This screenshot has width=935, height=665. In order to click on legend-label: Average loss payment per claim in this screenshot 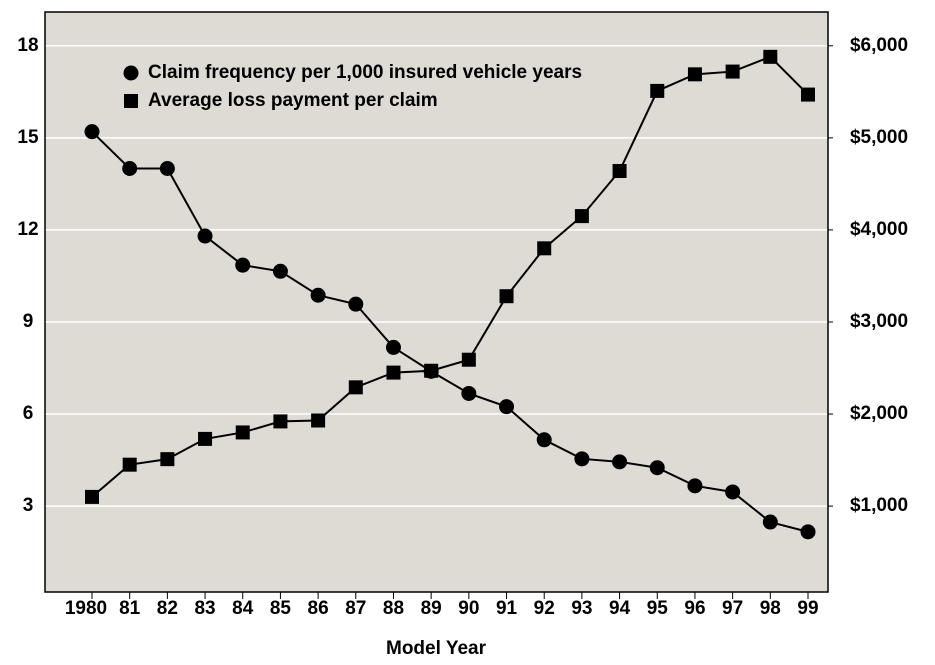, I will do `click(293, 100)`.